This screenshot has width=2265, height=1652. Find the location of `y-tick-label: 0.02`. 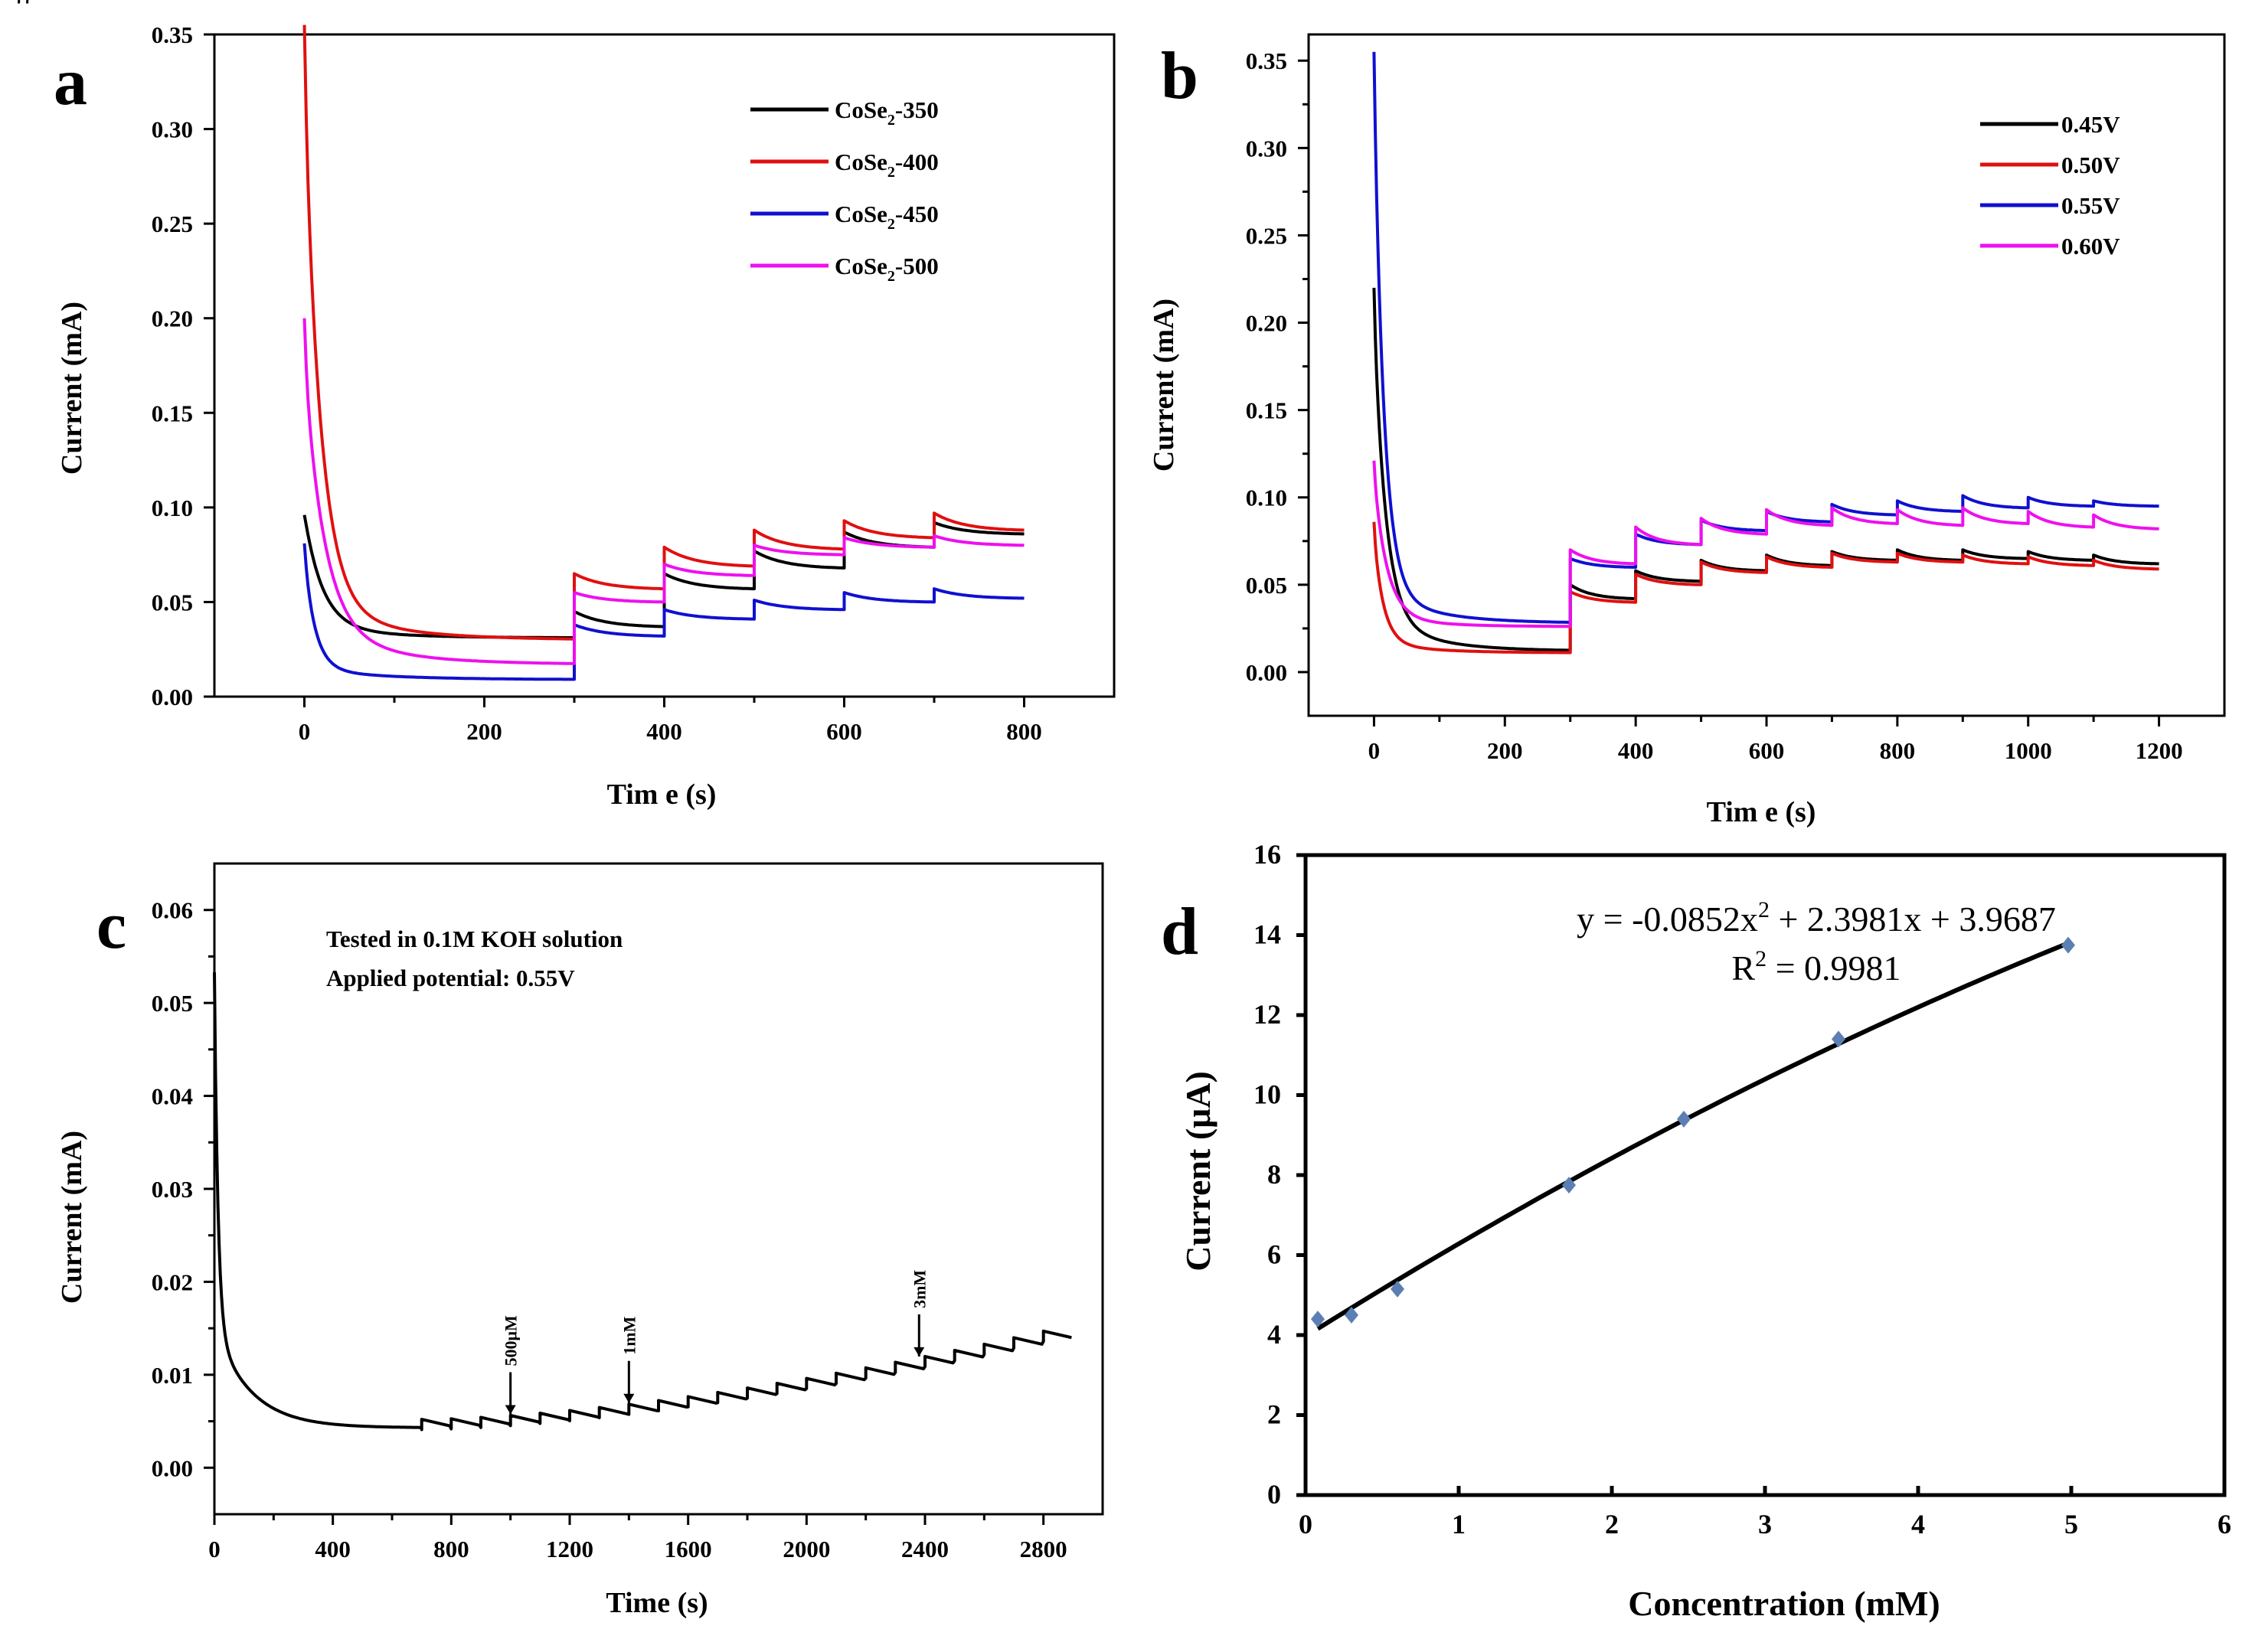

y-tick-label: 0.02 is located at coordinates (172, 1281).